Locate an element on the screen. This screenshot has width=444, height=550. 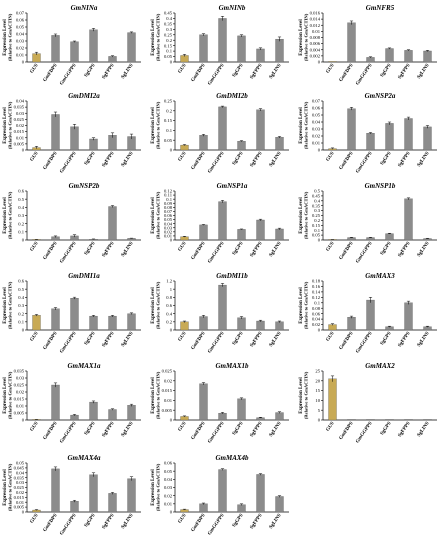
y-tick-label: 0.25 is located at coordinates (168, 101).